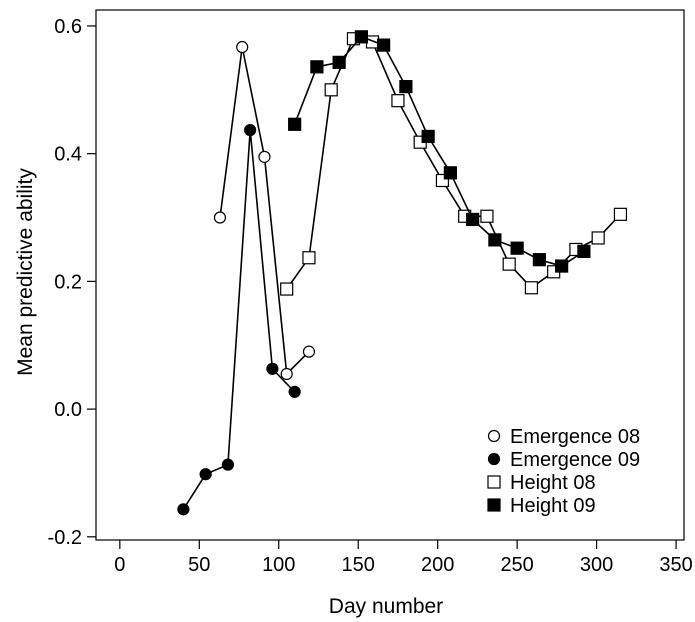  Describe the element at coordinates (437, 565) in the screenshot. I see `x-tick-label: 200` at that location.